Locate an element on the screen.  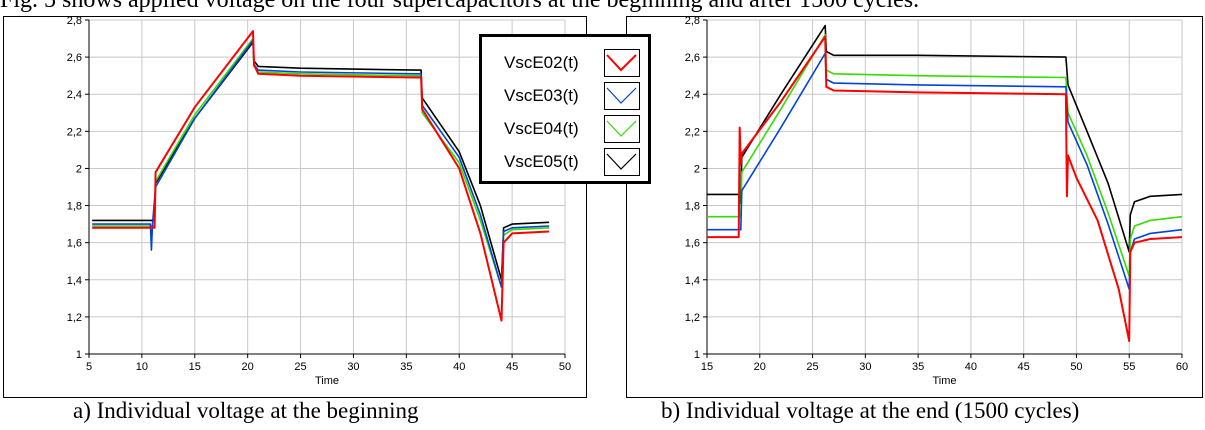
legend-label: VscE04(t) is located at coordinates (541, 128).